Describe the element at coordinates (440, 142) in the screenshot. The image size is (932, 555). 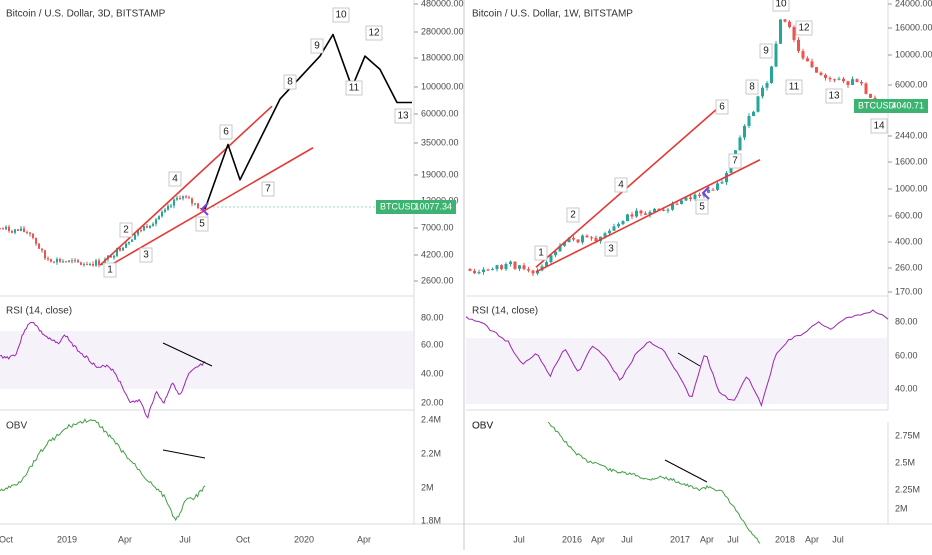
I see `price-tick-label: 35000.00` at that location.